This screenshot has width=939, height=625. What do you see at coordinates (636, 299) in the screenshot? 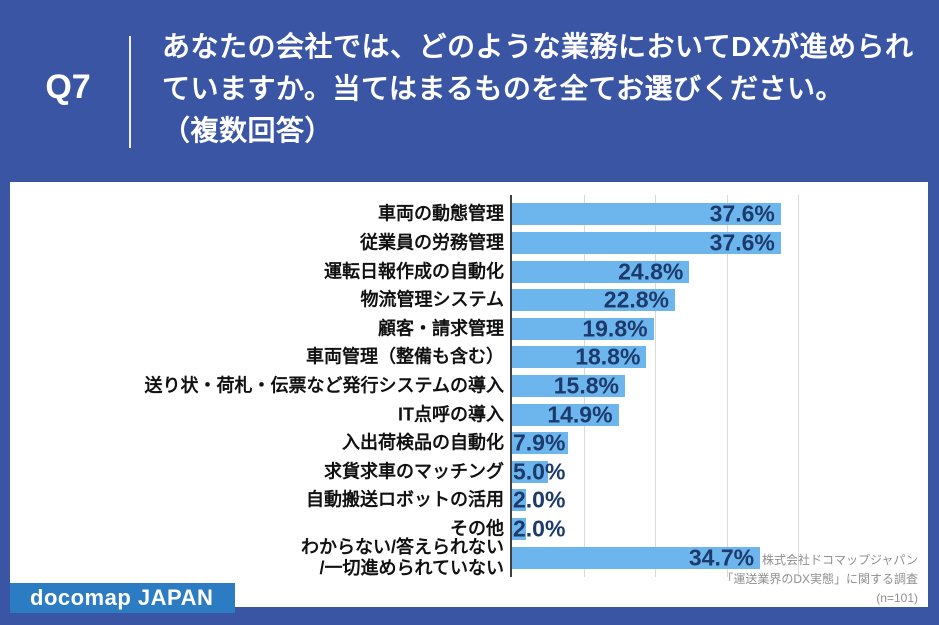
I see `value-label: 22.8%` at bounding box center [636, 299].